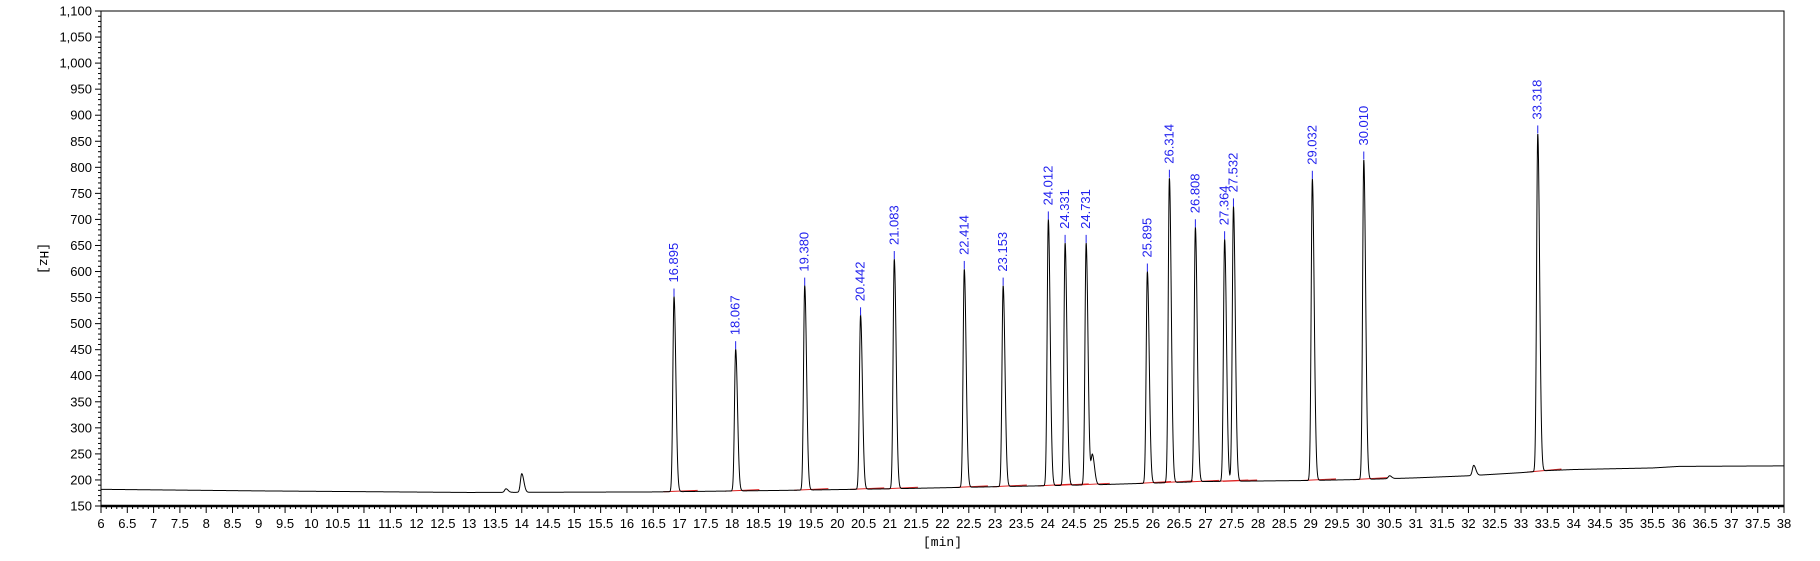  I want to click on x-tick-label: 7, so click(153, 523).